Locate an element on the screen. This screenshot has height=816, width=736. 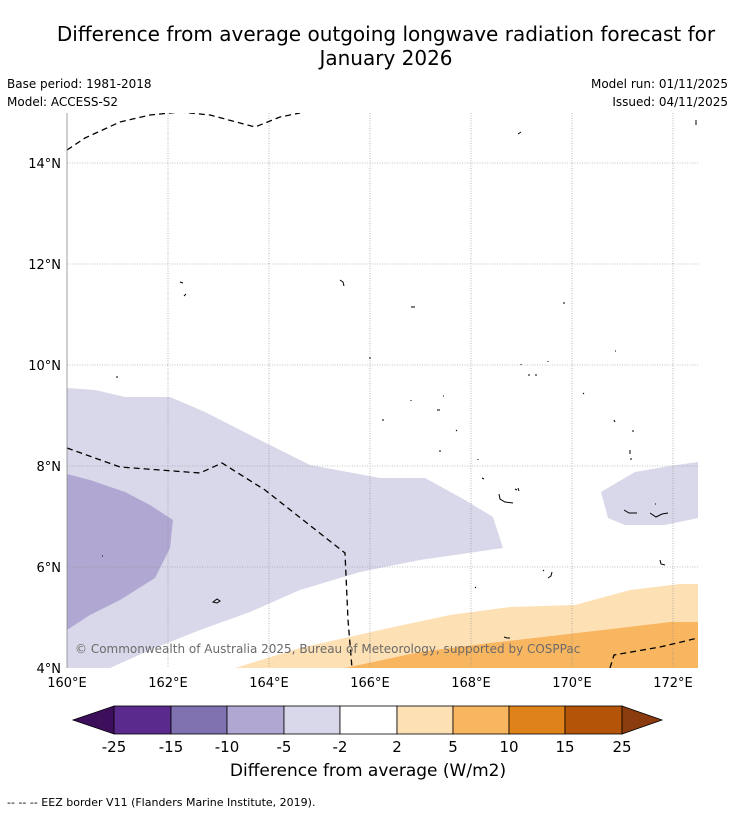
lon-label: 160°E is located at coordinates (67, 683).